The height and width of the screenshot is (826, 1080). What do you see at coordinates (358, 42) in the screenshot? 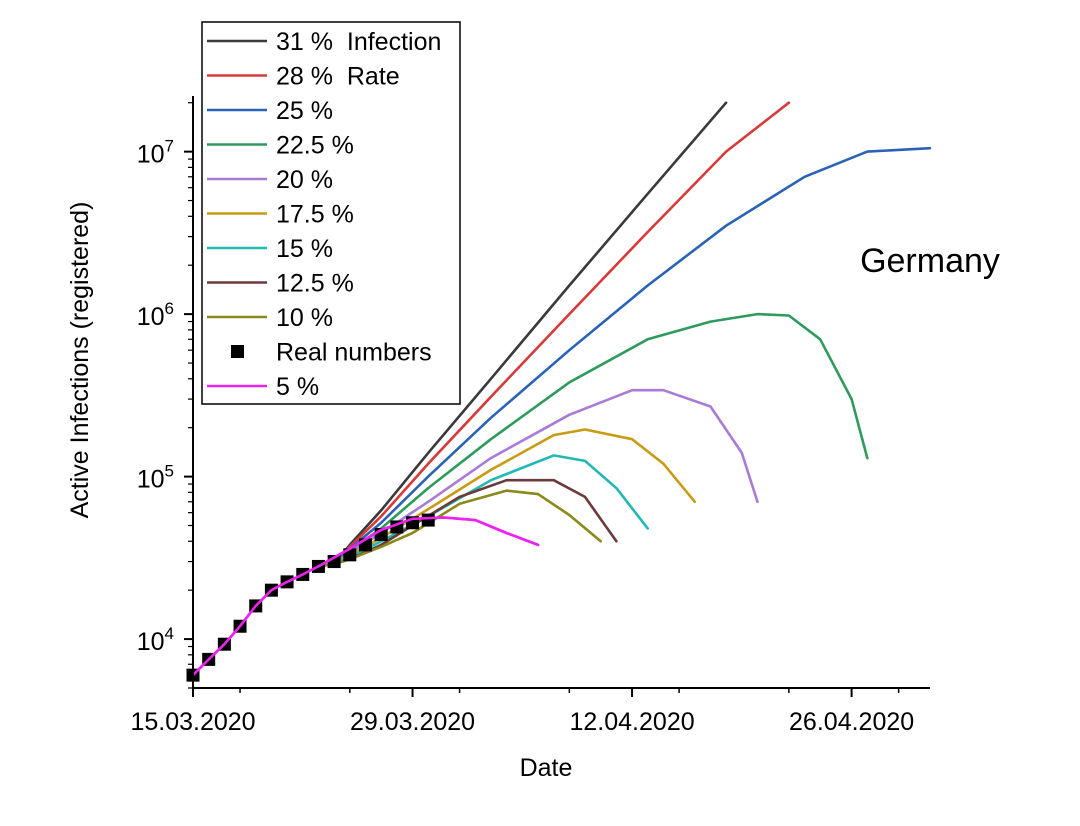
I see `legend-label: 31 % Infection` at bounding box center [358, 42].